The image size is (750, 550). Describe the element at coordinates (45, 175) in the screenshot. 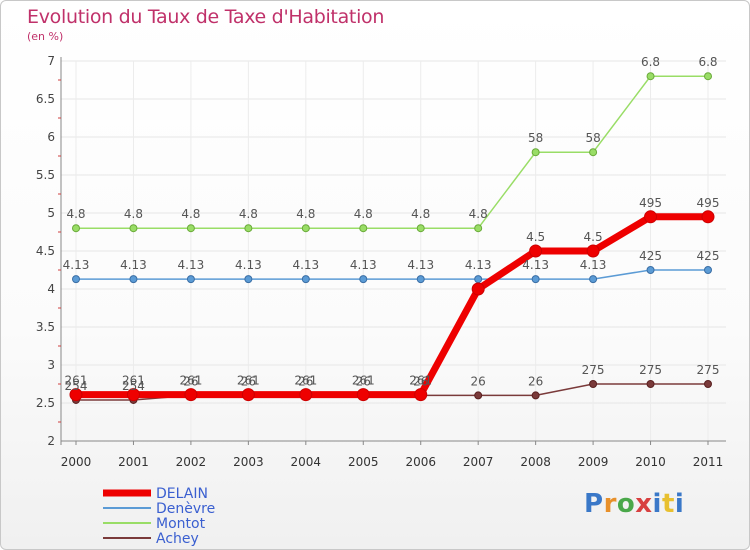

I see `y-tick-label: 5.5` at that location.